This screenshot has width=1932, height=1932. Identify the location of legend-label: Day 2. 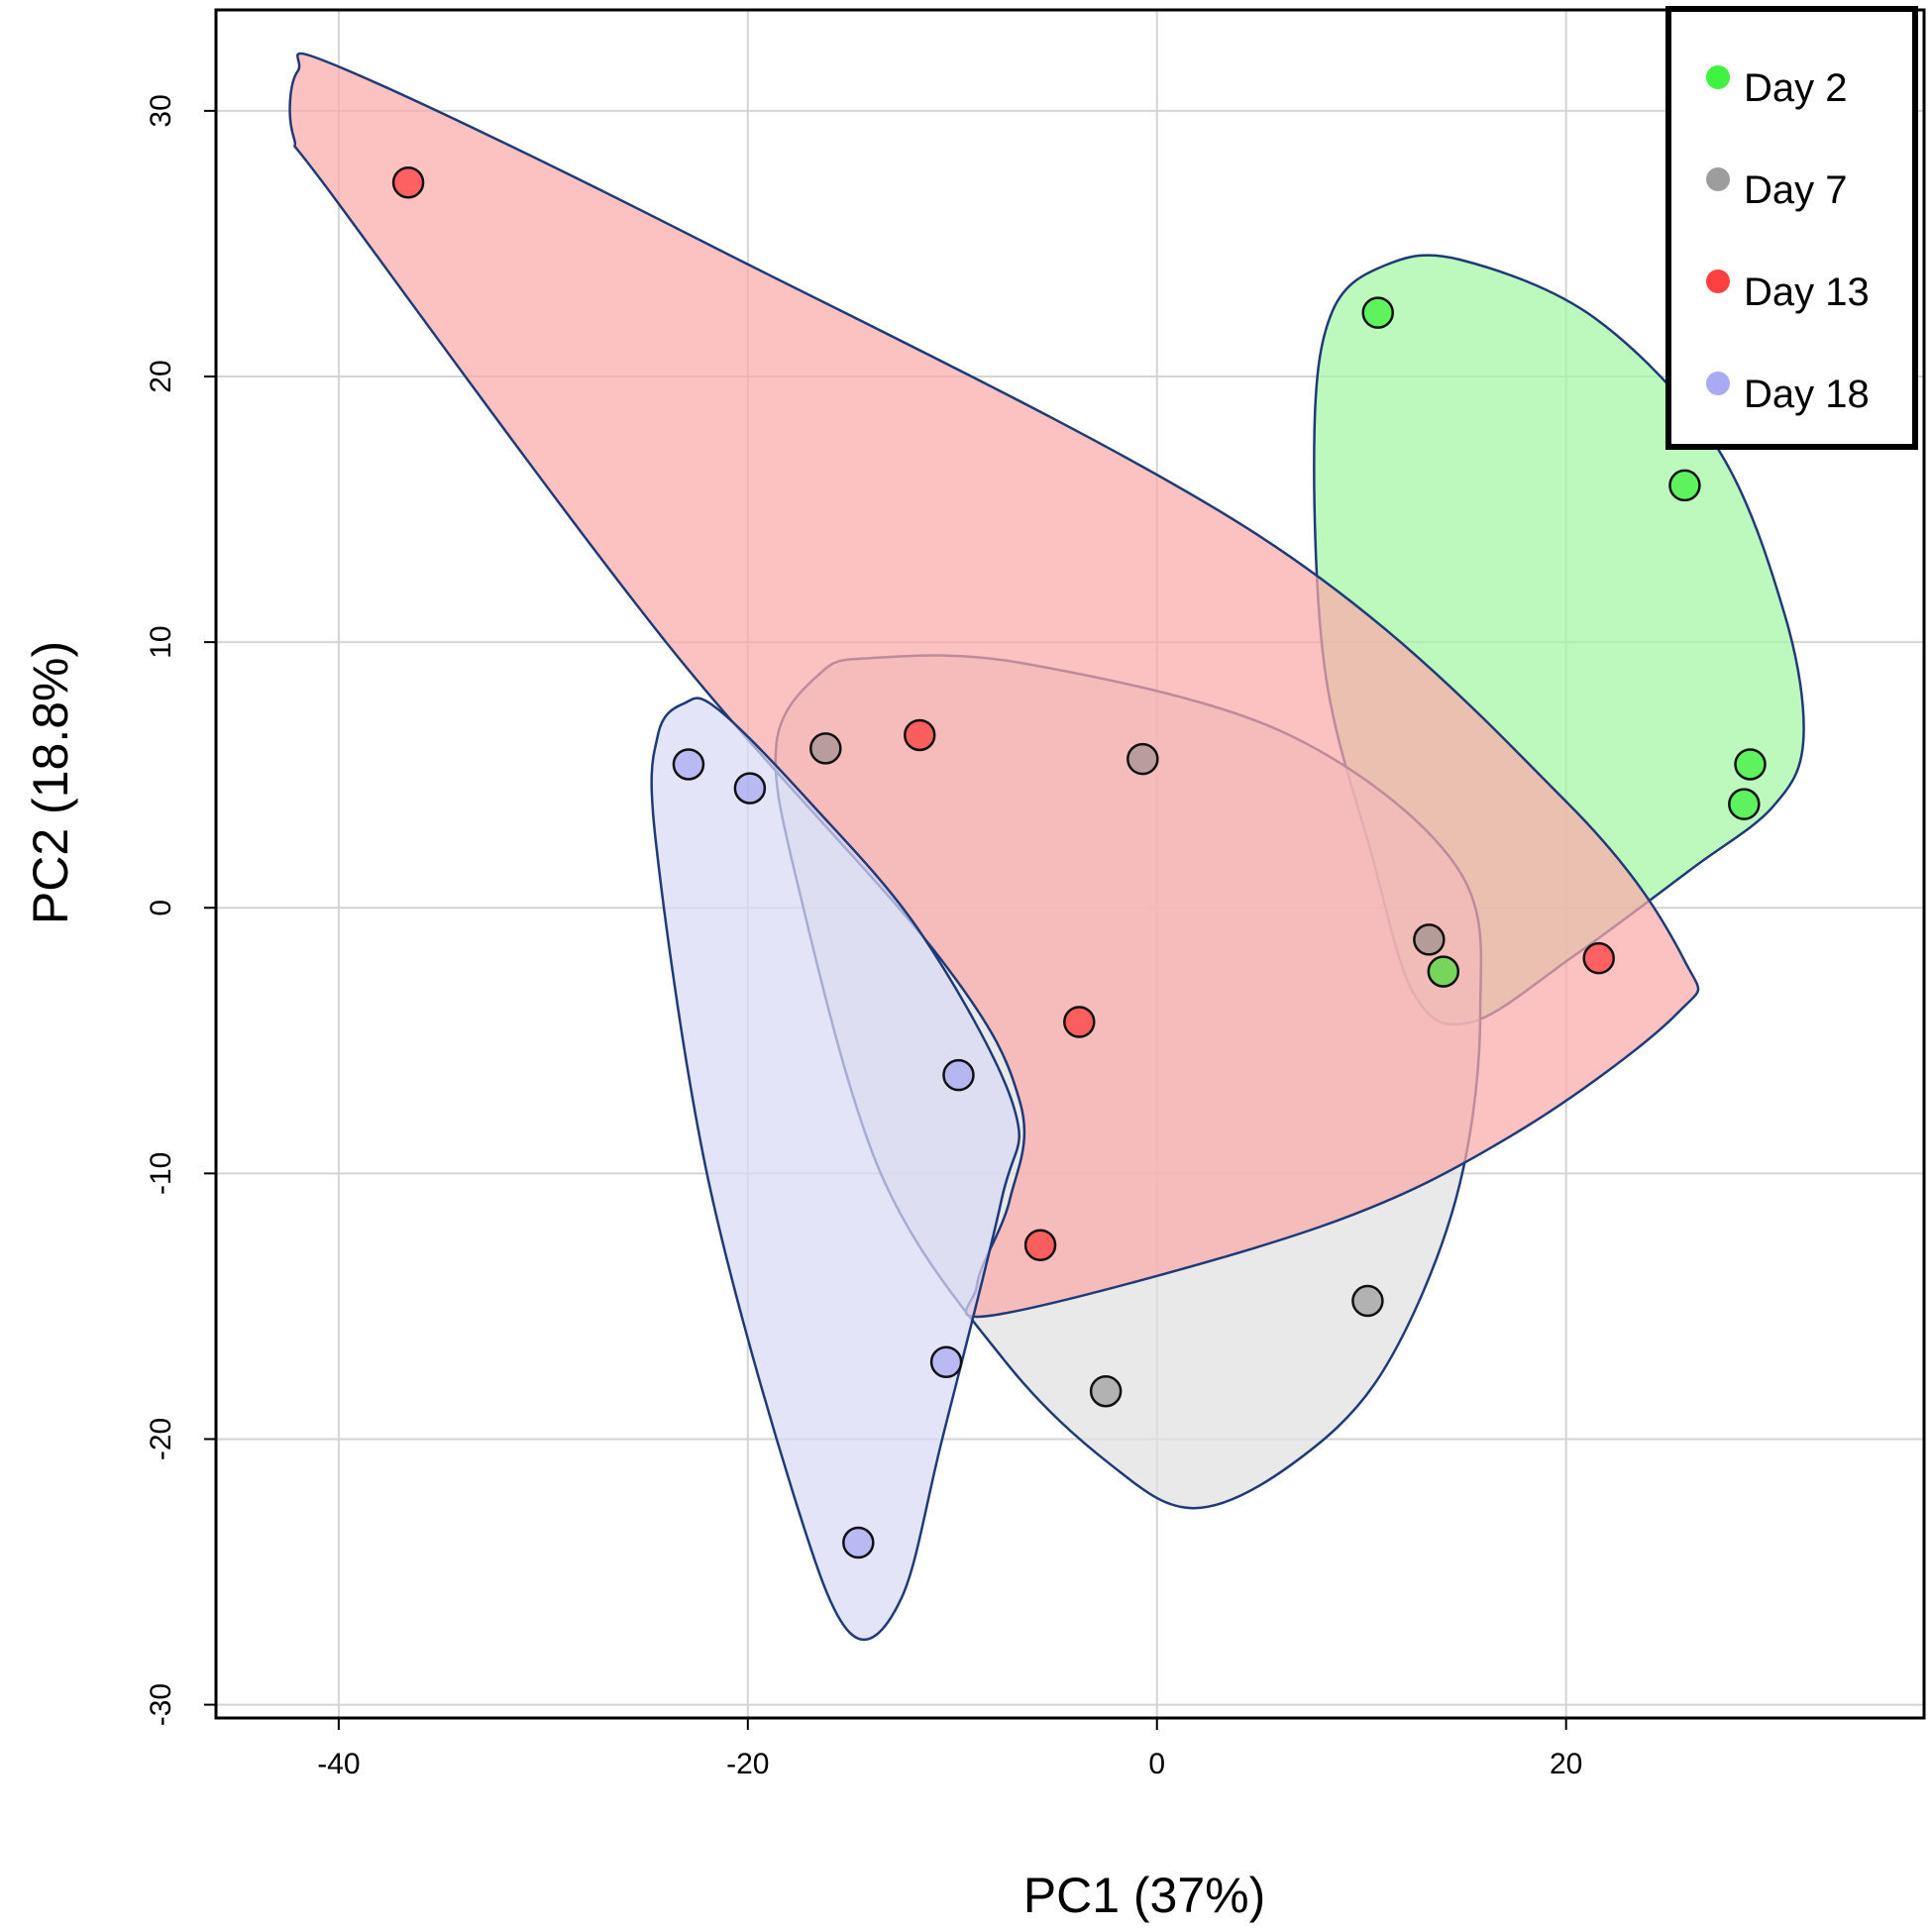
(1796, 88).